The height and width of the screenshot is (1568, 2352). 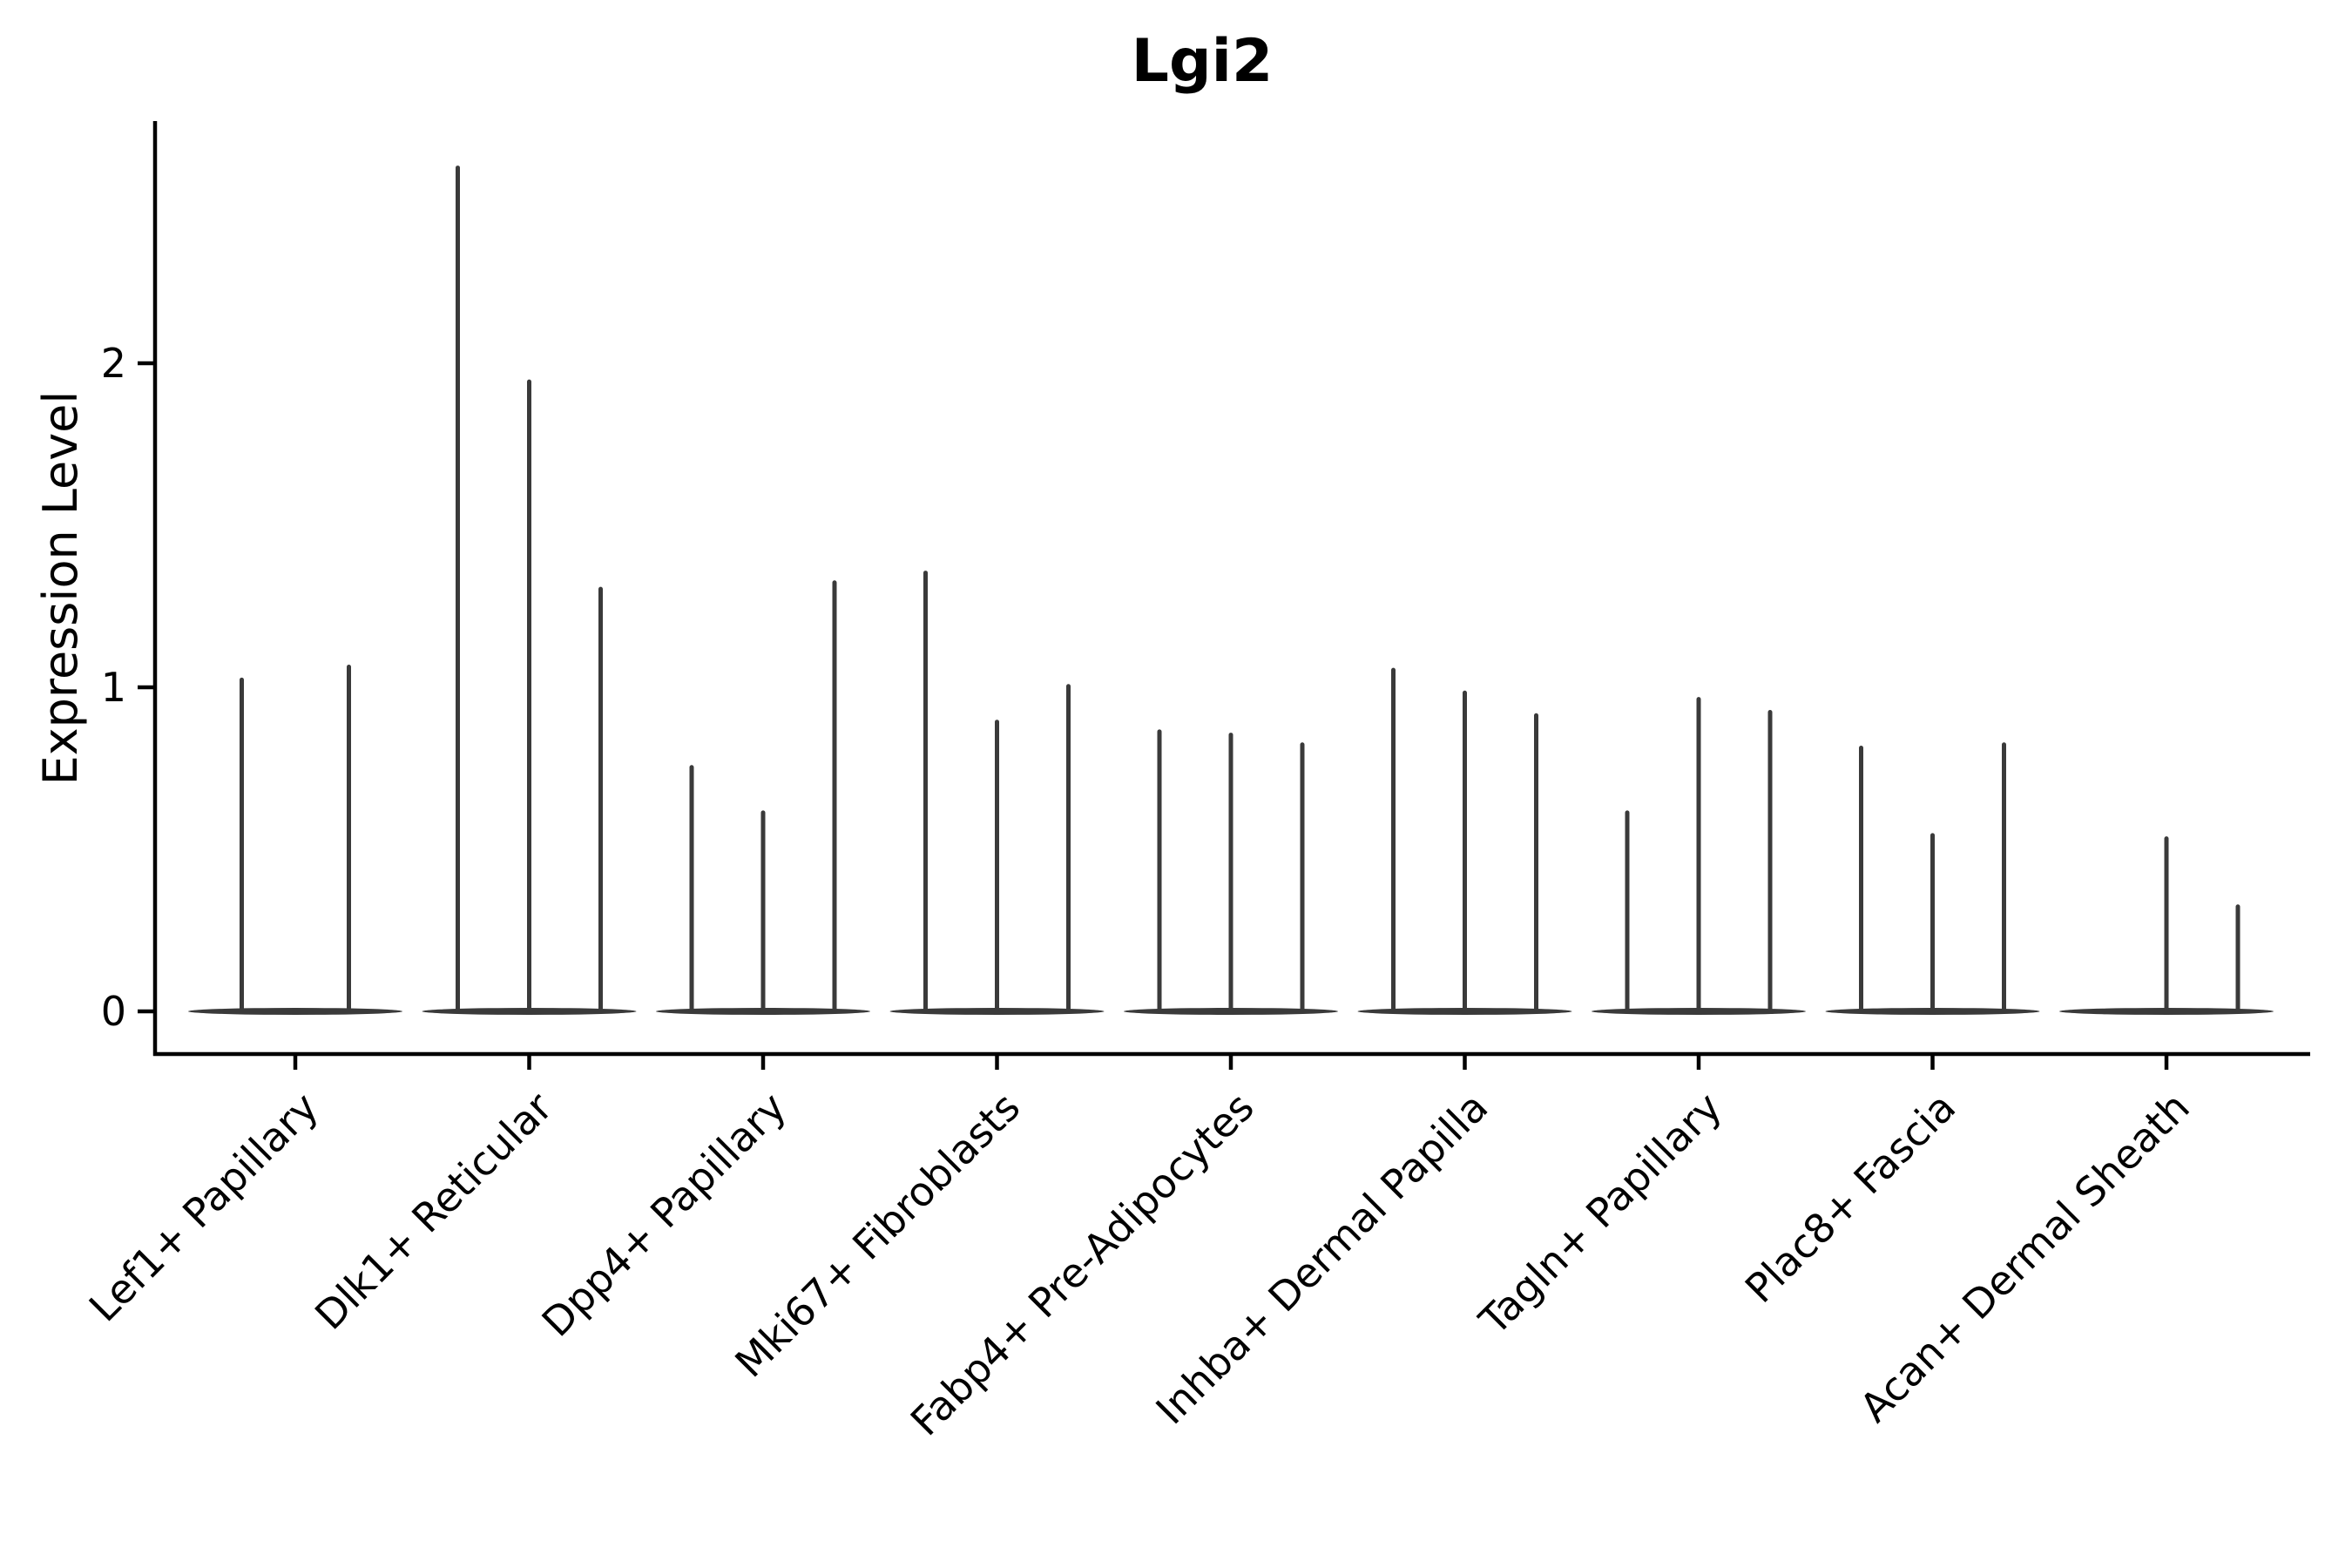 I want to click on y-tick-label: 0, so click(x=114, y=1012).